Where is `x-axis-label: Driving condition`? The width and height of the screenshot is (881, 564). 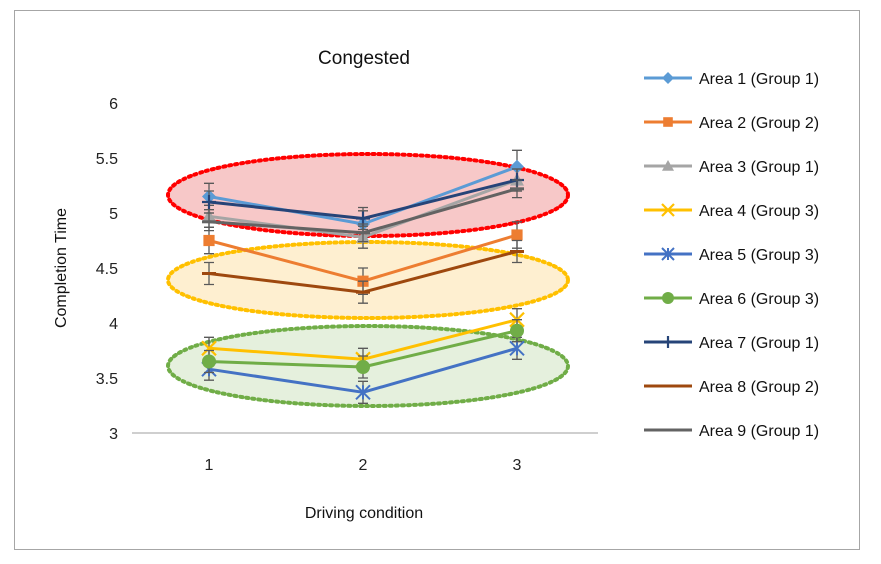
x-axis-label: Driving condition is located at coordinates (364, 513).